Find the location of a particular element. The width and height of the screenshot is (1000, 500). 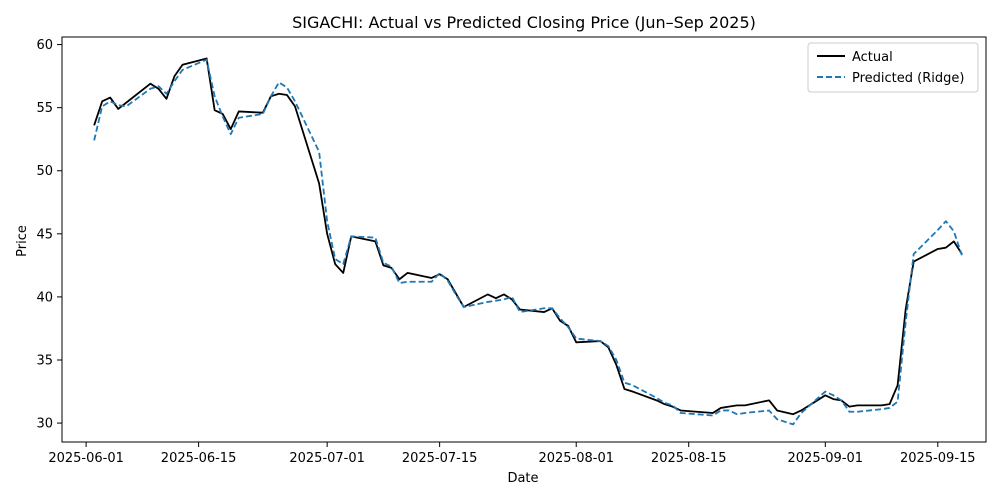

legend: Actual Predicted (Ridge) is located at coordinates (893, 67).